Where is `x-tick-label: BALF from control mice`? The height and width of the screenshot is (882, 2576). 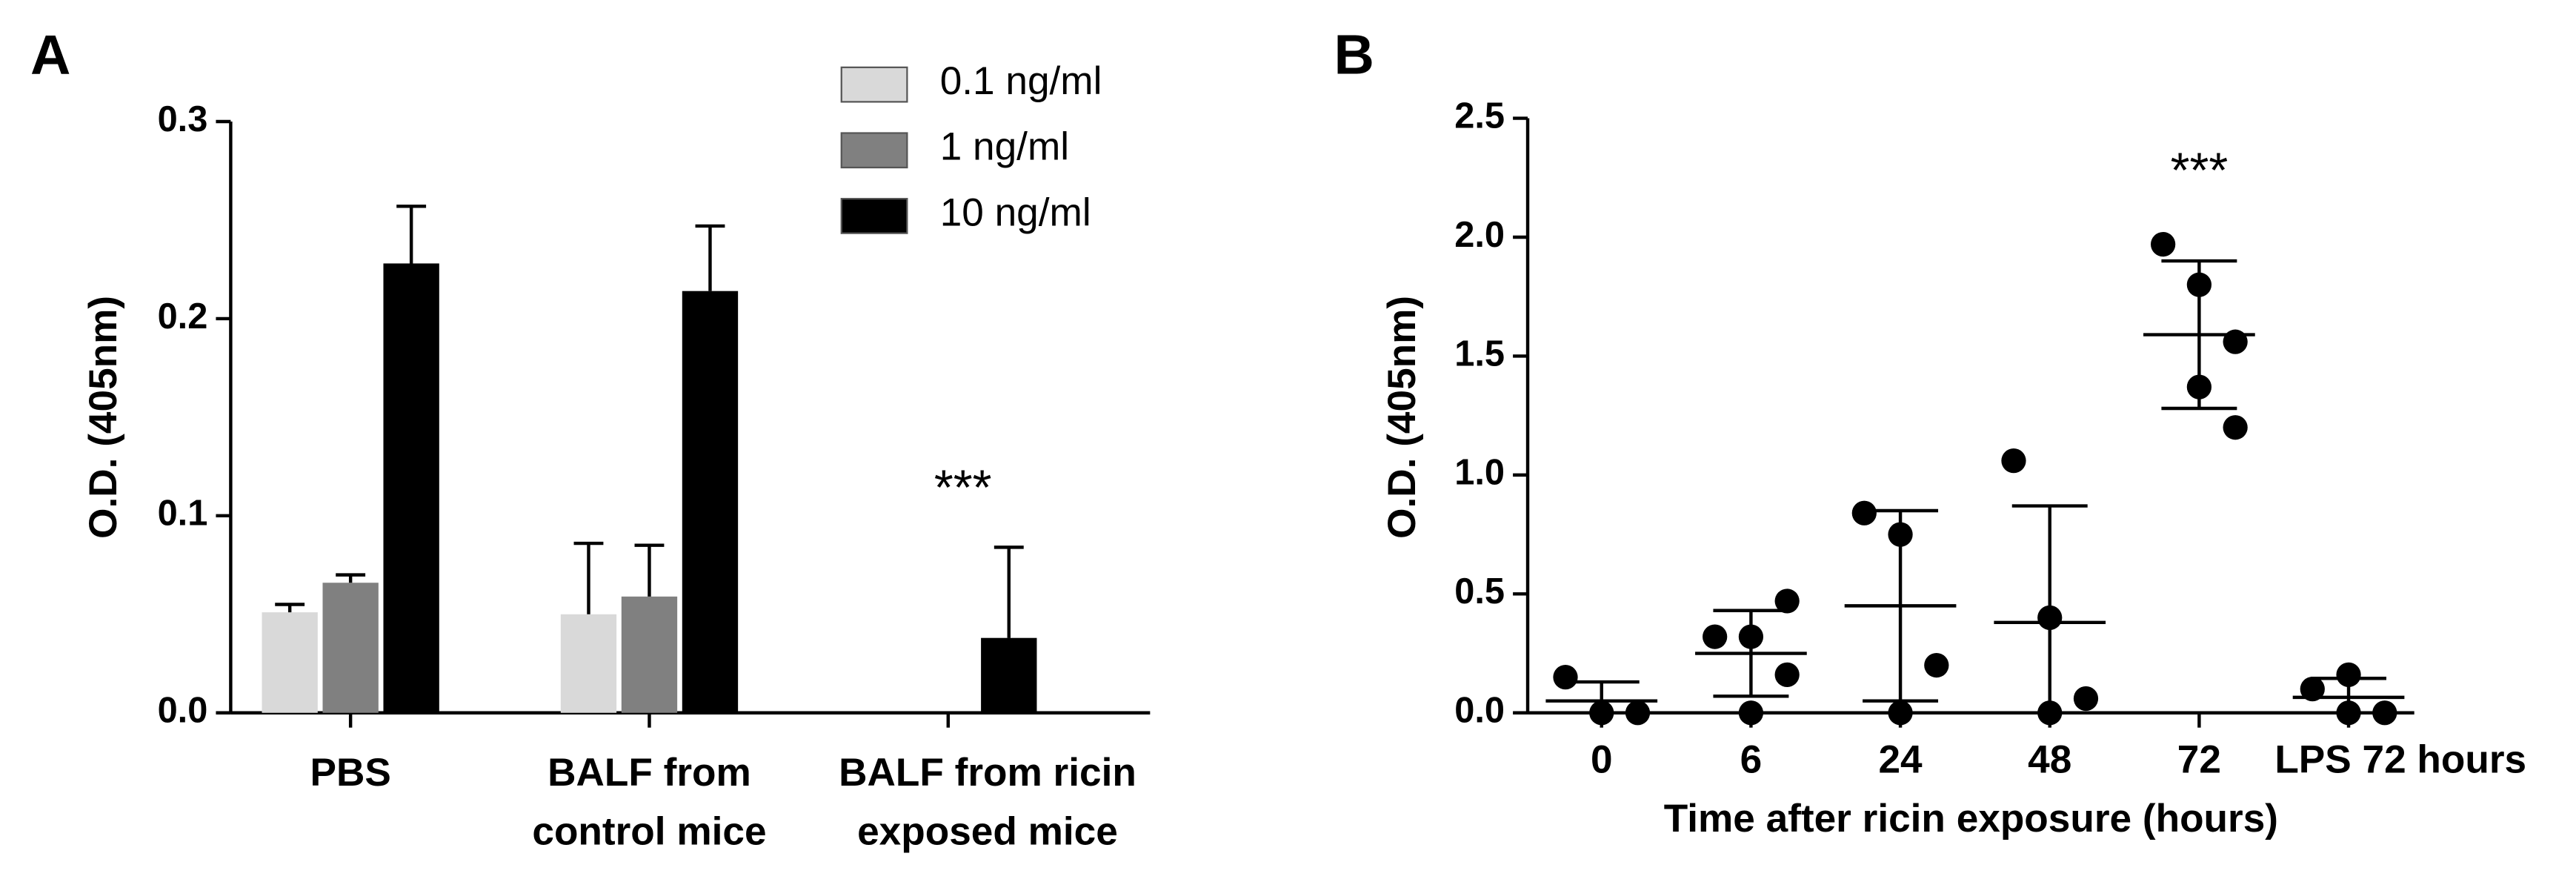
x-tick-label: BALF from control mice is located at coordinates (649, 803).